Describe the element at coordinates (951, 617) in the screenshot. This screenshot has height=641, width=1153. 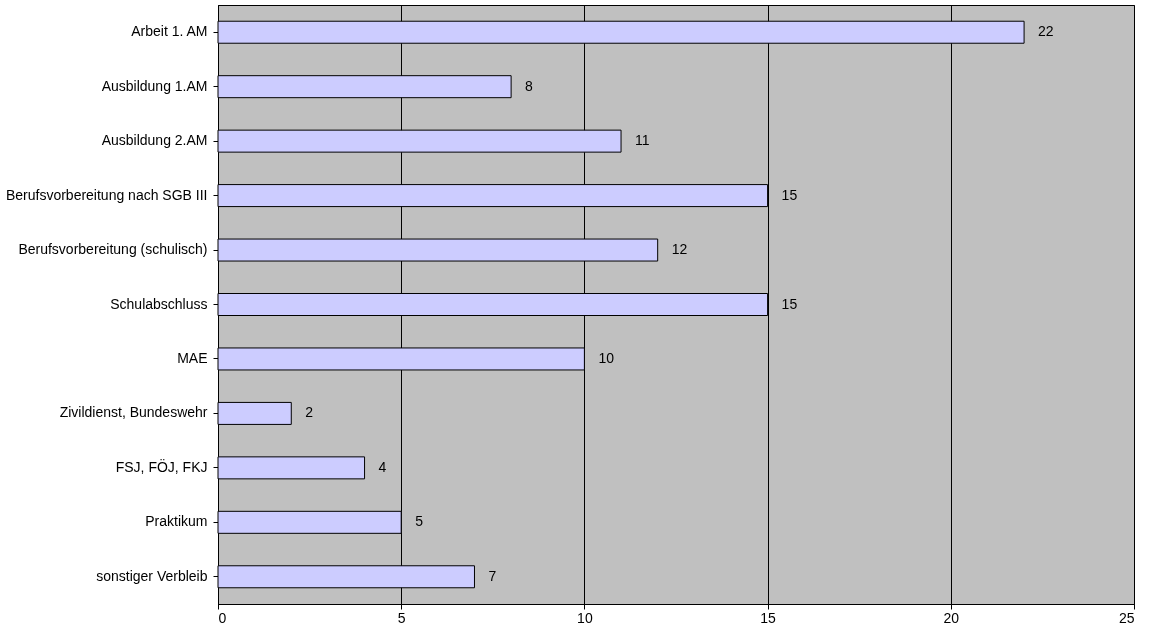
I see `x-tick-label: 20` at that location.